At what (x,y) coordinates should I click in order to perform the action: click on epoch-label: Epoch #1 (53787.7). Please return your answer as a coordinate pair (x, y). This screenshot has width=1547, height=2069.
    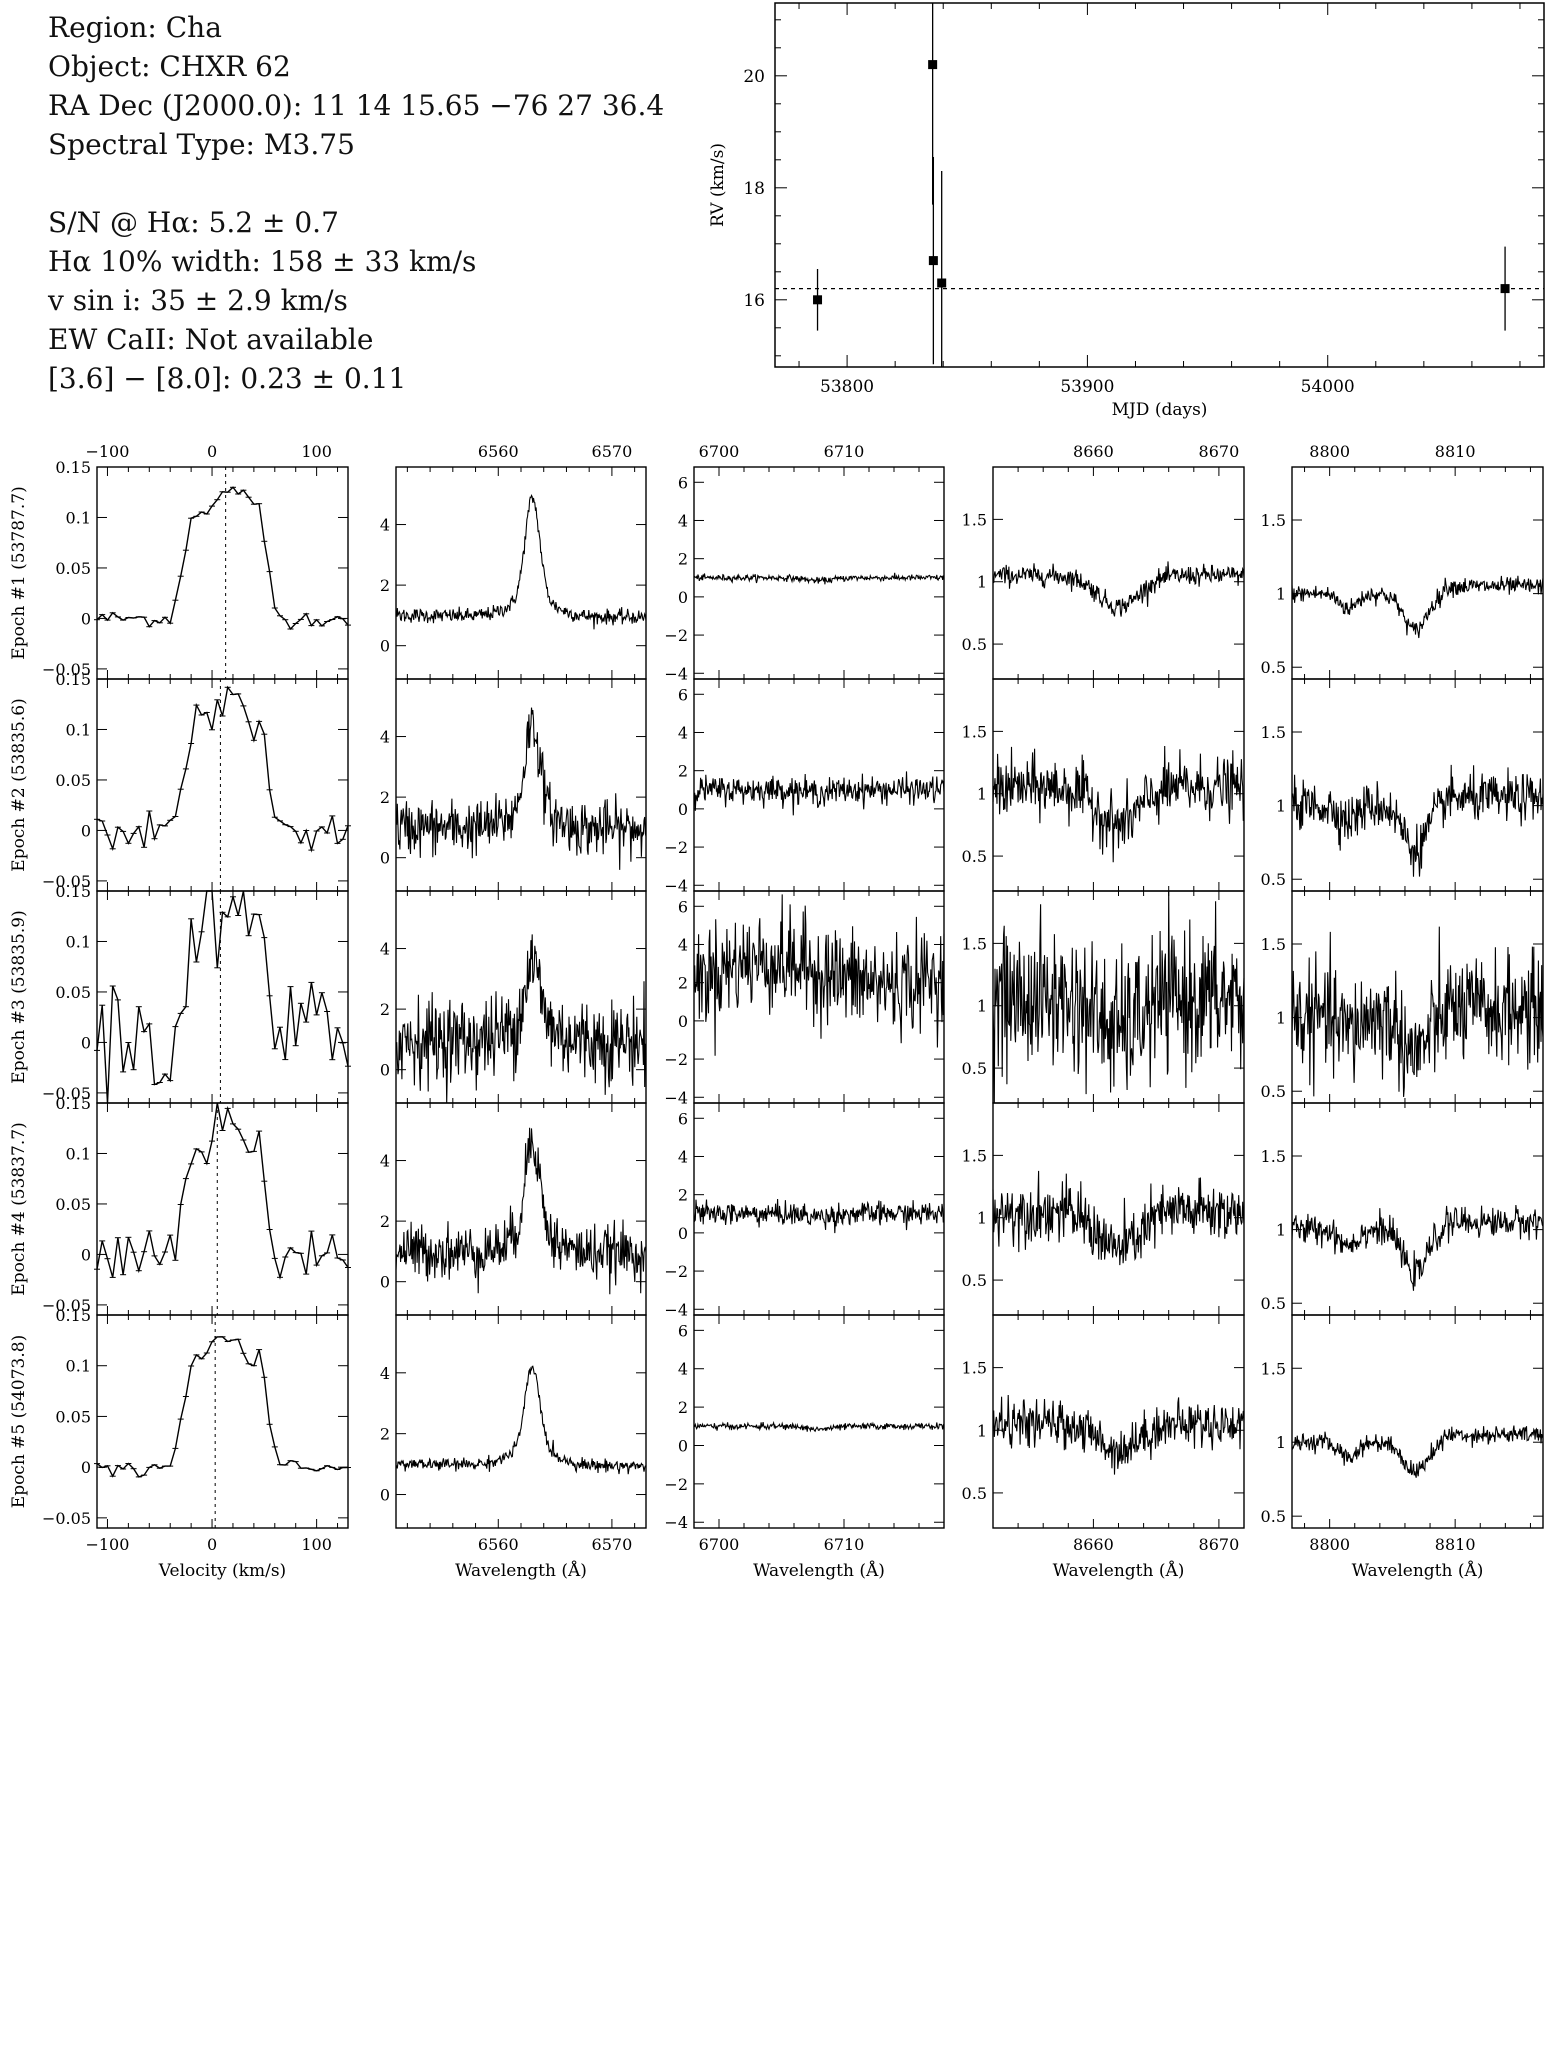
    Looking at the image, I should click on (19, 572).